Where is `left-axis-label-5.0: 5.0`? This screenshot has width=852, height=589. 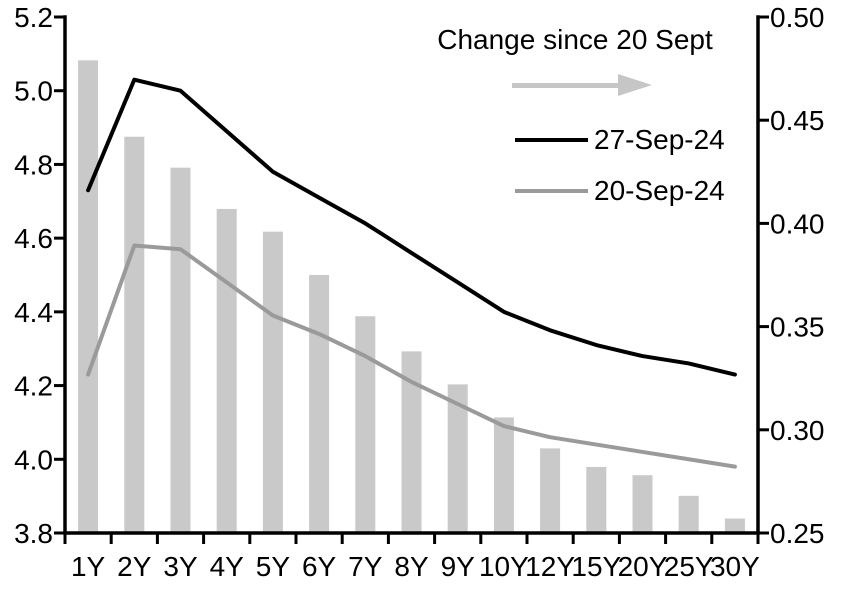 left-axis-label-5.0: 5.0 is located at coordinates (33, 91).